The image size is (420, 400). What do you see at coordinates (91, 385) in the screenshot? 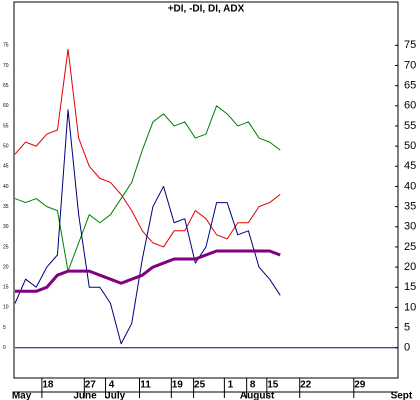
I see `x-tick-label: 27` at bounding box center [91, 385].